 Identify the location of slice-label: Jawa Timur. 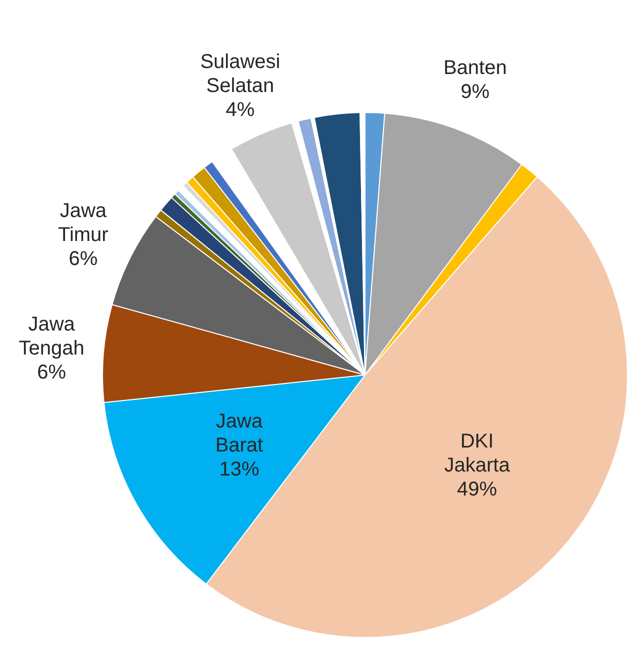
(83, 223).